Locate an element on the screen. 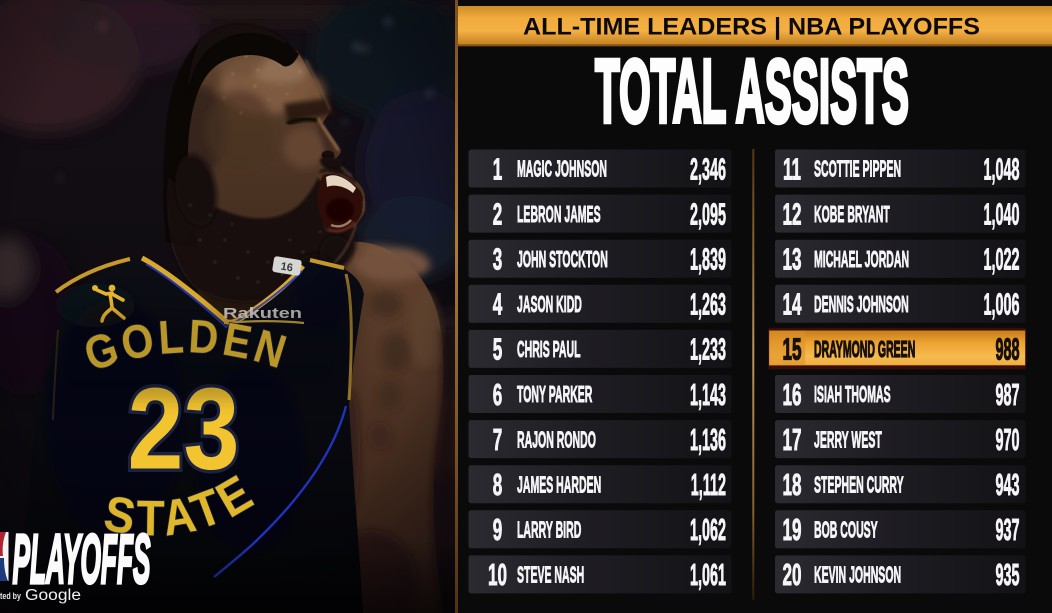 The height and width of the screenshot is (613, 1052). svg-text: JERRY WEST is located at coordinates (848, 439).